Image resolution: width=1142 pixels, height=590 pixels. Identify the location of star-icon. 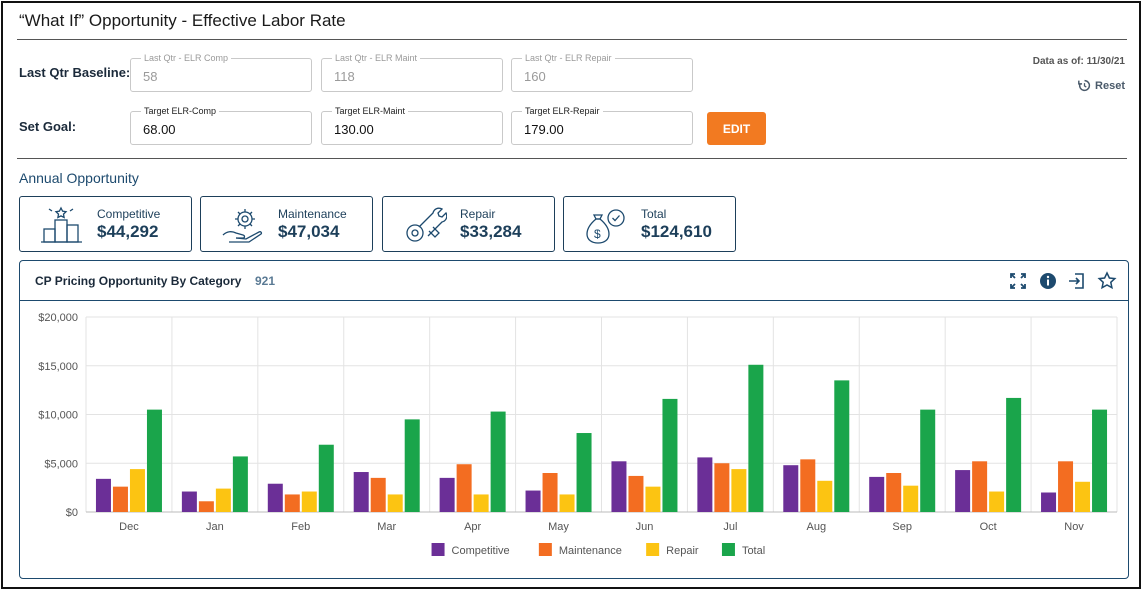
(1107, 281).